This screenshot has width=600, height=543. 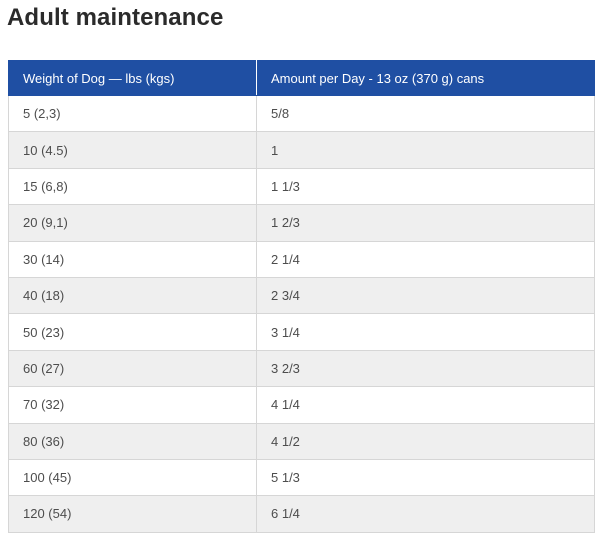 I want to click on table-row: 15 (6,8) 1 1/3, so click(x=301, y=186).